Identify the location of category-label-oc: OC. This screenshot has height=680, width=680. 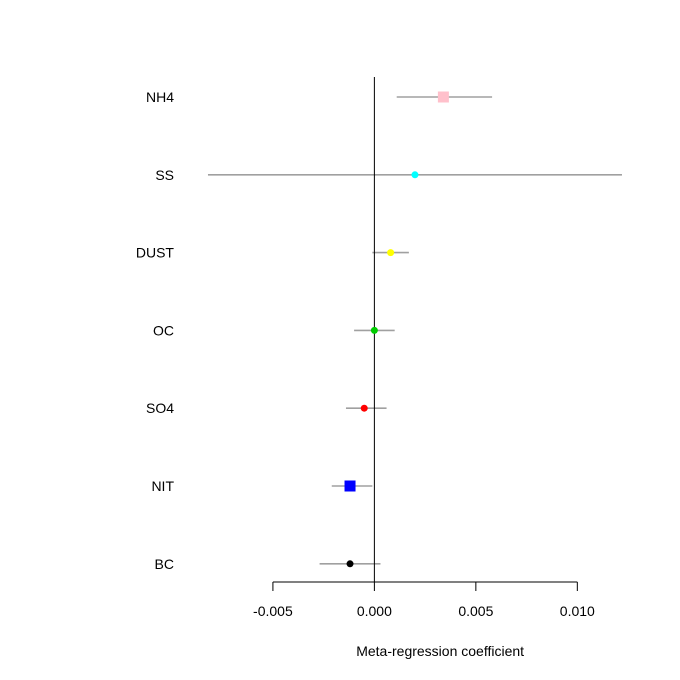
(163, 330).